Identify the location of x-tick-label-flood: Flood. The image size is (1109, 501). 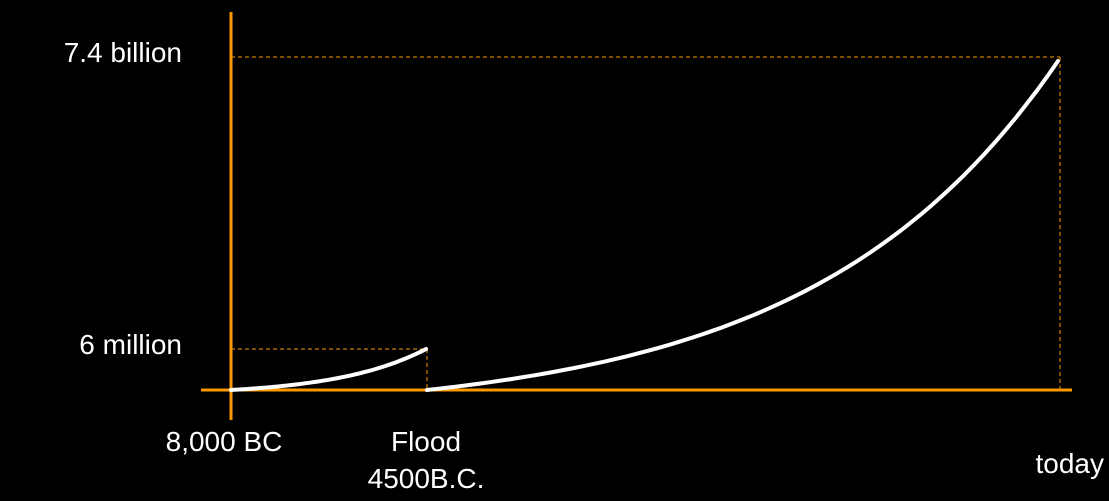
(426, 441).